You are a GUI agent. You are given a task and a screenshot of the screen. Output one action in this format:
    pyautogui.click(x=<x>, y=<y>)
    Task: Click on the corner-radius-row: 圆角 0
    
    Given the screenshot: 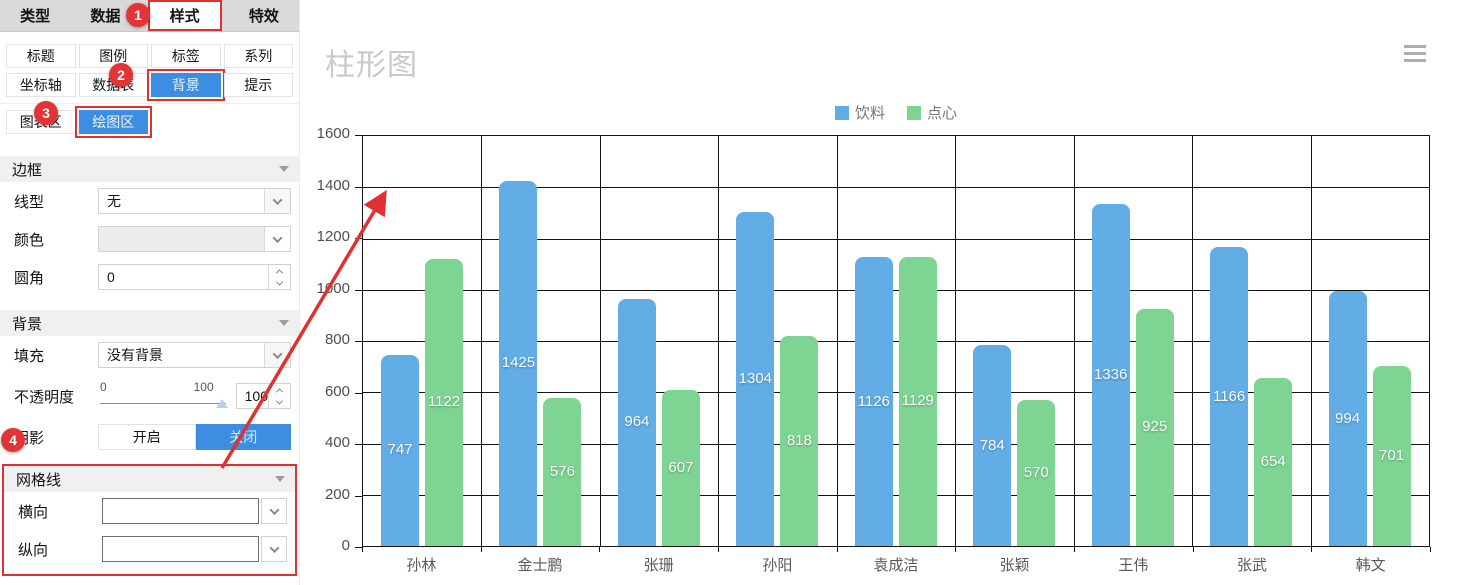 What is the action you would take?
    pyautogui.click(x=149, y=277)
    